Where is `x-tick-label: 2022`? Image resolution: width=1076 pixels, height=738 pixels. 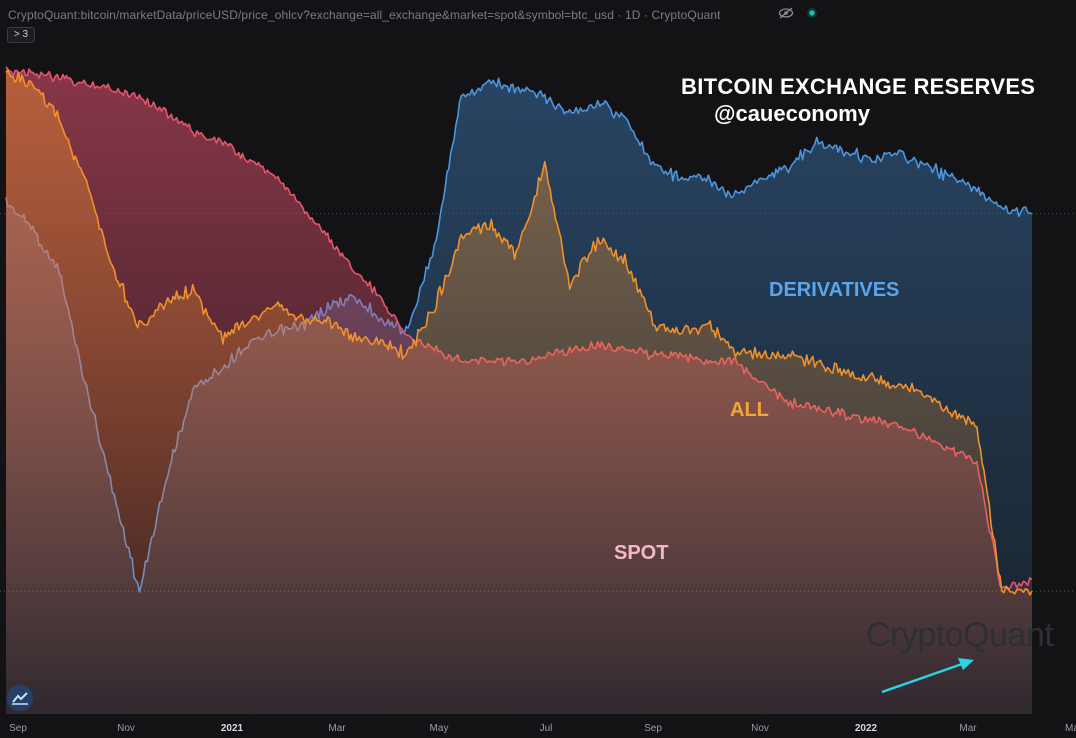
x-tick-label: 2022 is located at coordinates (866, 728).